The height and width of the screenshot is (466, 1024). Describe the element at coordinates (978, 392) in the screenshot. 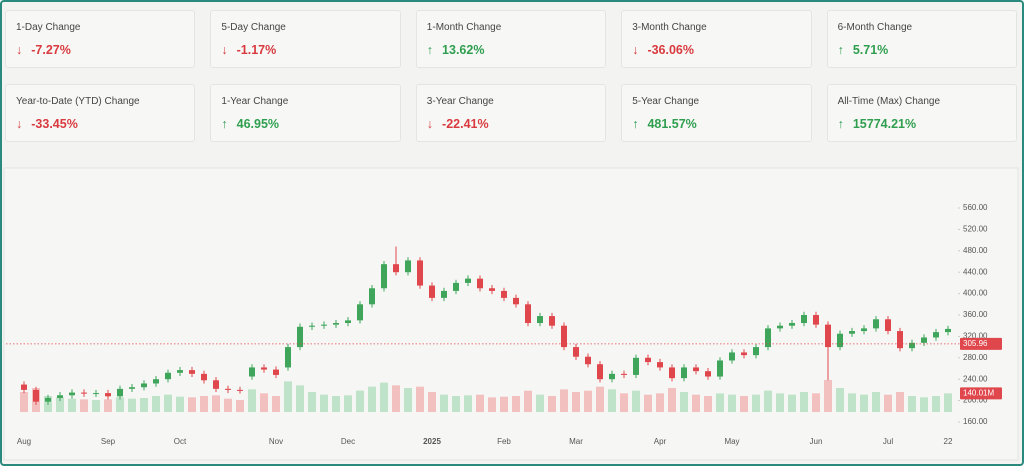

I see `last-volume-label: 140.01M` at that location.